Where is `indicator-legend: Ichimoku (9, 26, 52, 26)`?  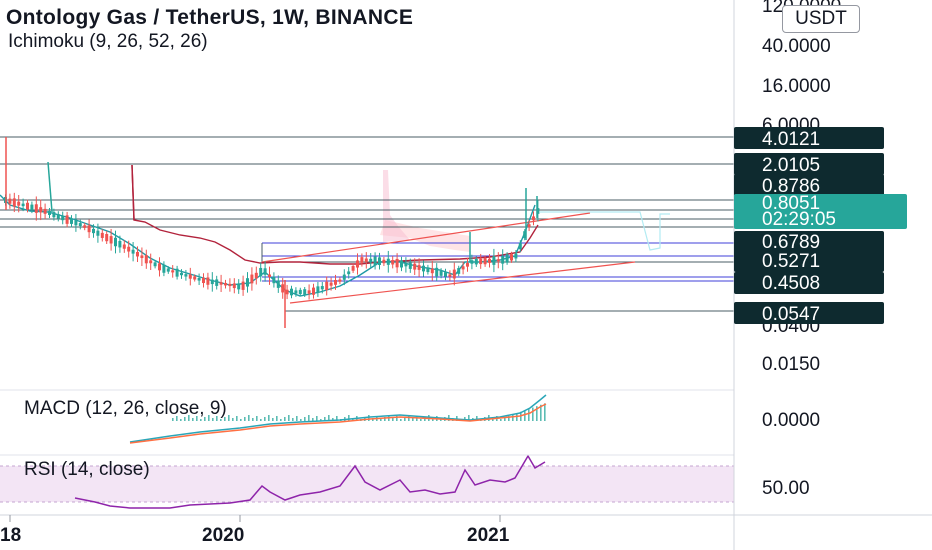
indicator-legend: Ichimoku (9, 26, 52, 26) is located at coordinates (108, 41).